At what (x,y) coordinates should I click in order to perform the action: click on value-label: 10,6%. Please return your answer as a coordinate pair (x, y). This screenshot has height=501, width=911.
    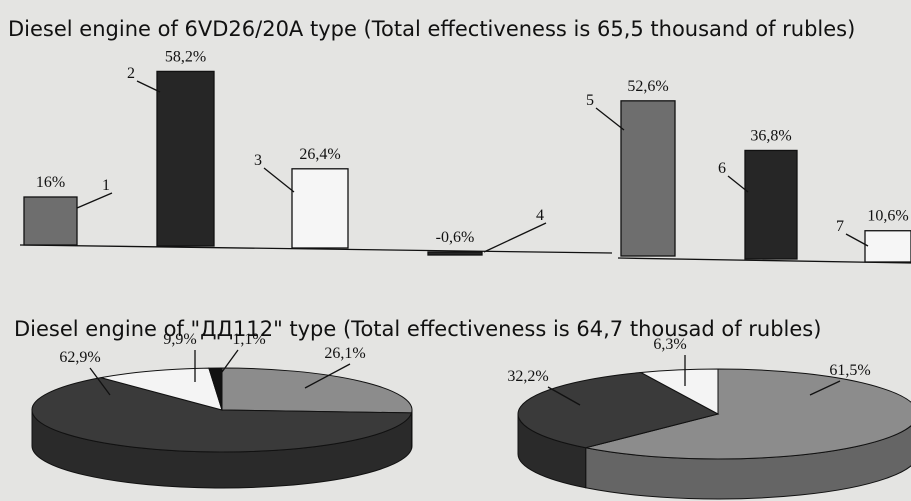
    Looking at the image, I should click on (887, 216).